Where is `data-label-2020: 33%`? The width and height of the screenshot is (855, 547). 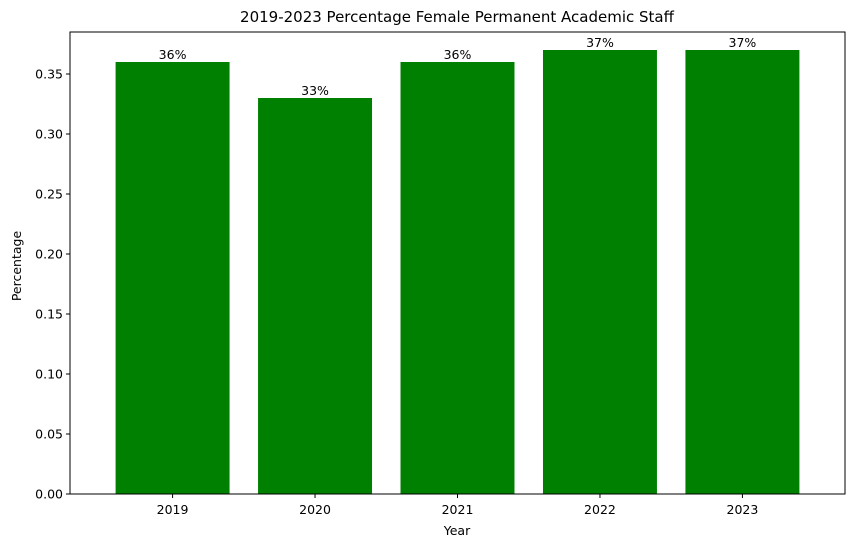 data-label-2020: 33% is located at coordinates (315, 90).